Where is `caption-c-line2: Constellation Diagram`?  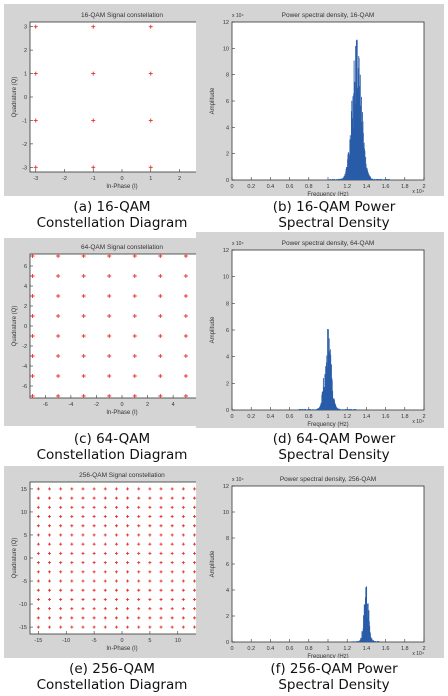
caption-c-line2: Constellation Diagram is located at coordinates (112, 455).